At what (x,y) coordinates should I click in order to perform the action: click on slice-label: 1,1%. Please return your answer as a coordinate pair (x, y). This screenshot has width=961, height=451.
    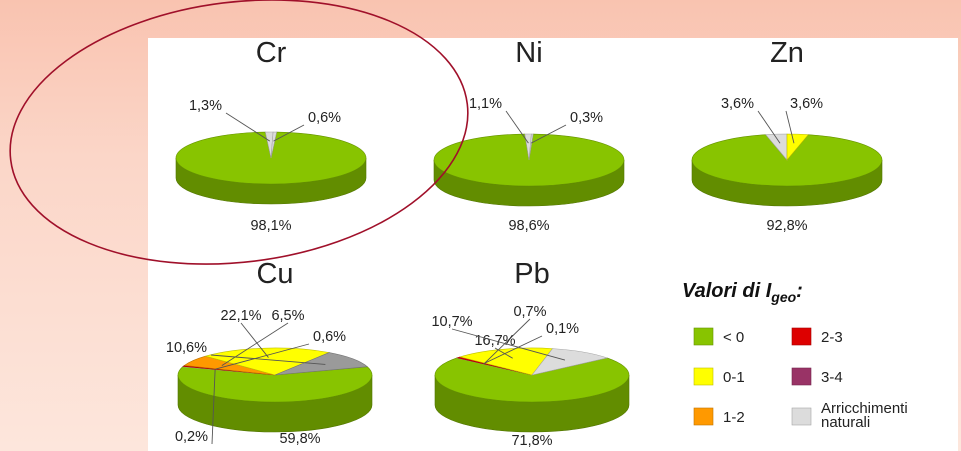
    Looking at the image, I should click on (485, 104).